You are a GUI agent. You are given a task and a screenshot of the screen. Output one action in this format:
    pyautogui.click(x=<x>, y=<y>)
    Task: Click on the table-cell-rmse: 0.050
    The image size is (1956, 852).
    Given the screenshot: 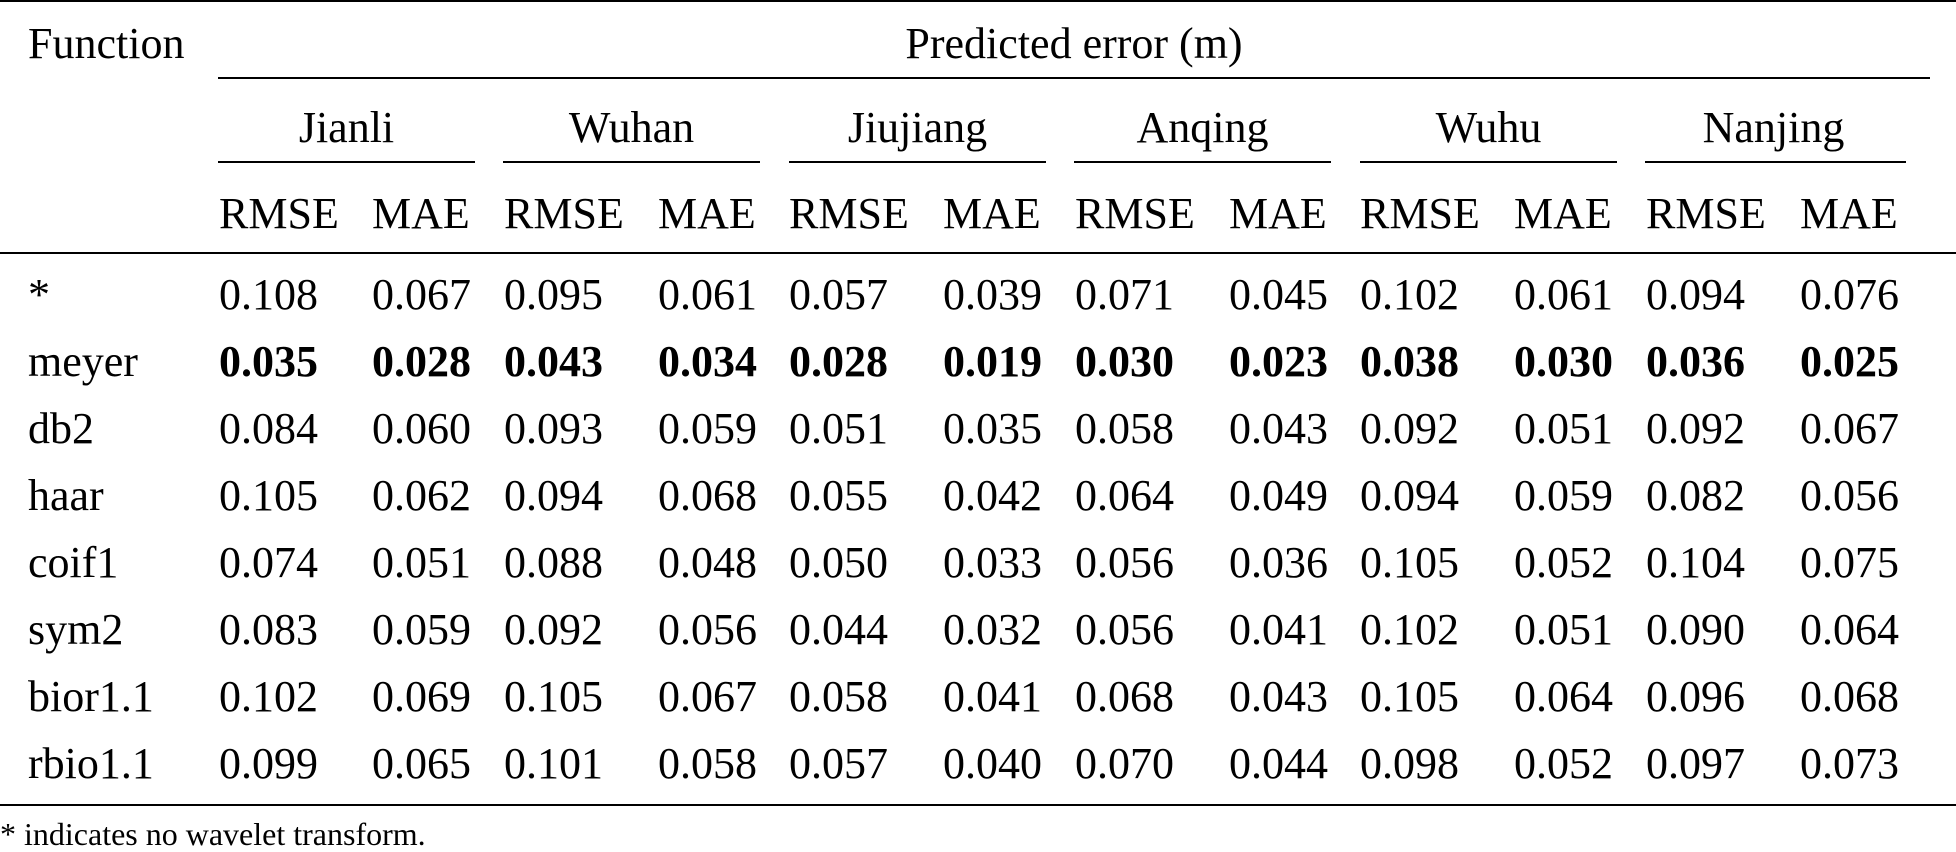 What is the action you would take?
    pyautogui.click(x=838, y=562)
    